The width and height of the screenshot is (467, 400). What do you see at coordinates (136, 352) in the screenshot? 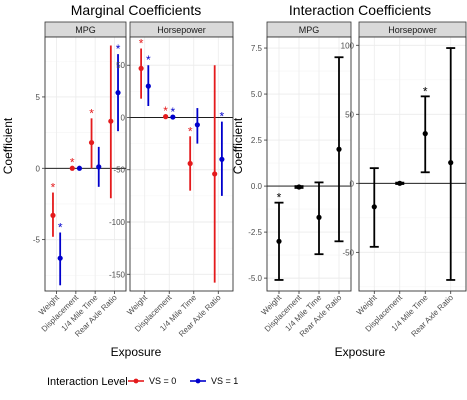
I see `marginal-x-axis-label: Exposure` at bounding box center [136, 352].